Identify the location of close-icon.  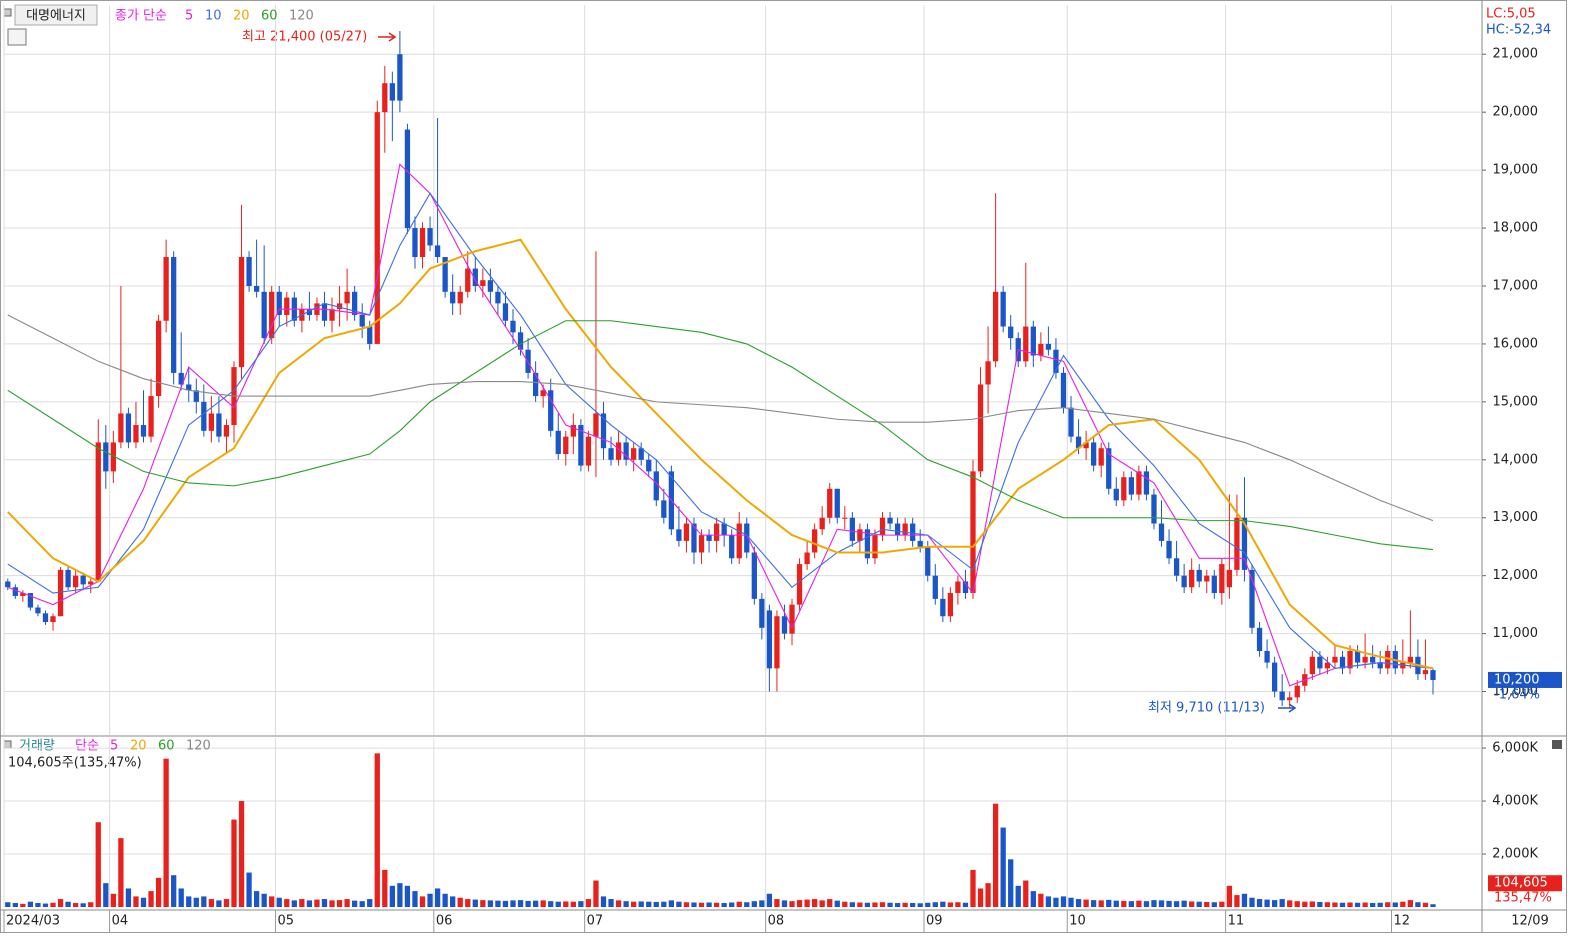
(1557, 744).